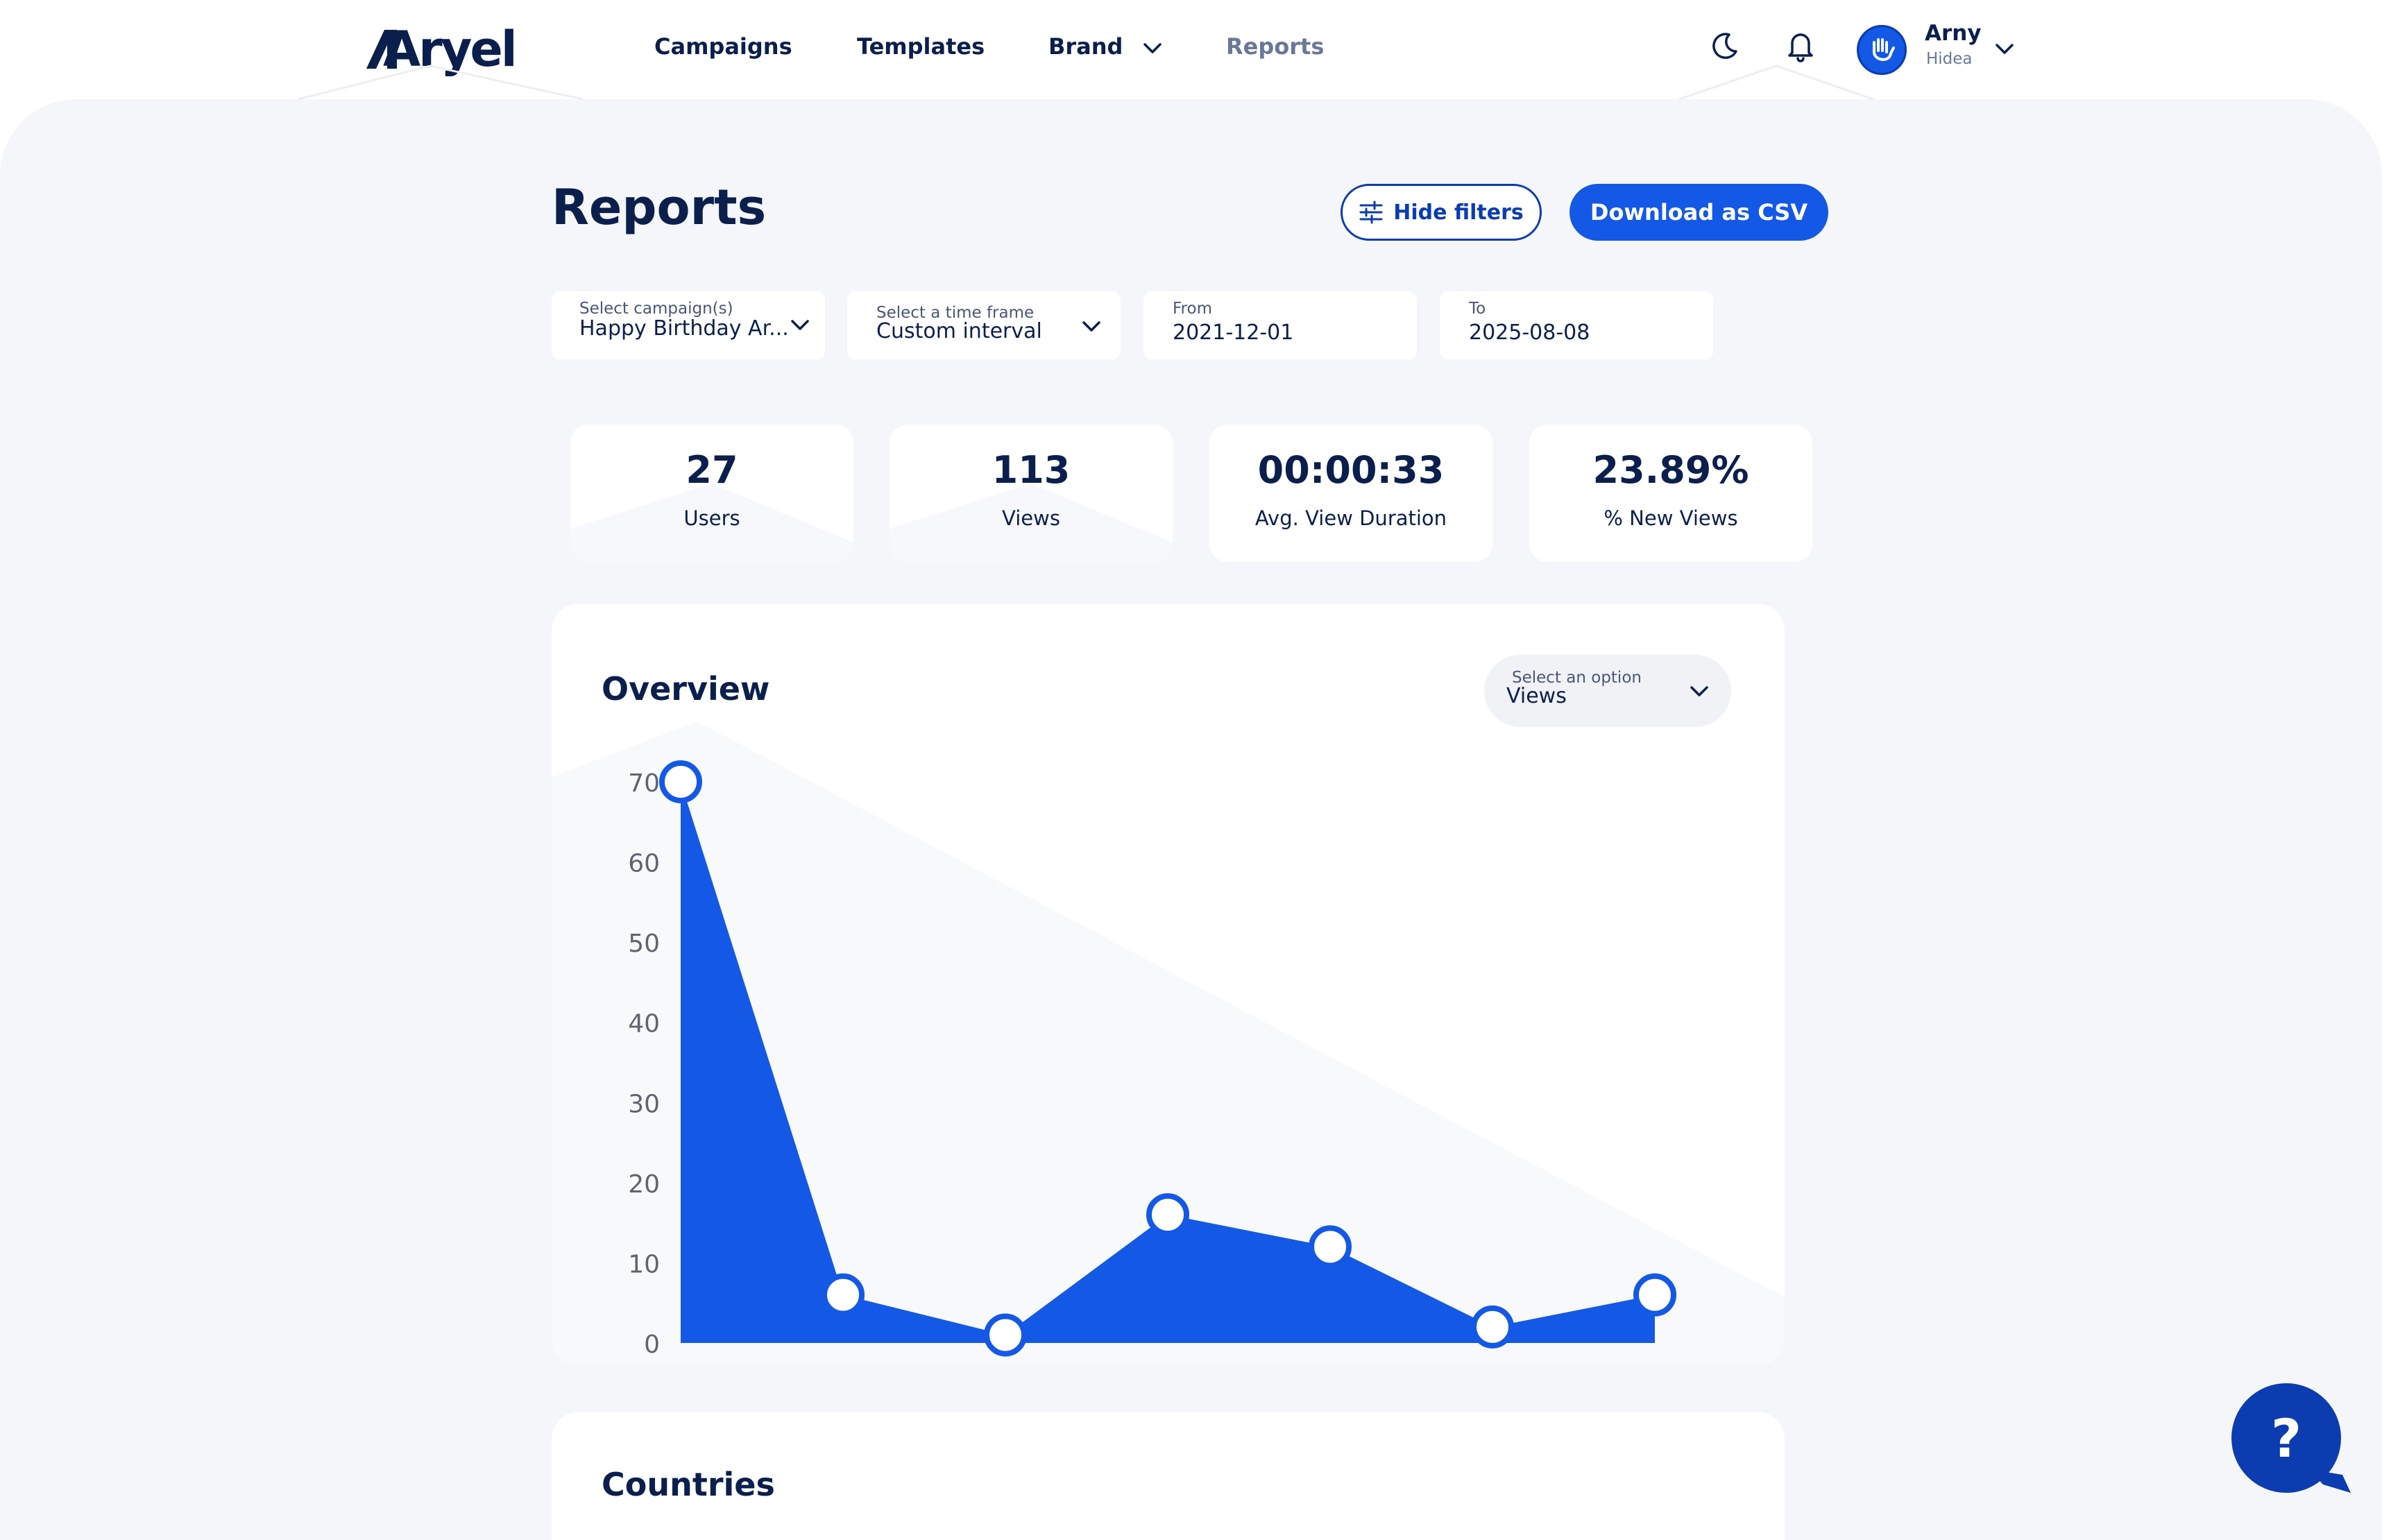  What do you see at coordinates (1458, 212) in the screenshot?
I see `hide-filters-label: Hide filters` at bounding box center [1458, 212].